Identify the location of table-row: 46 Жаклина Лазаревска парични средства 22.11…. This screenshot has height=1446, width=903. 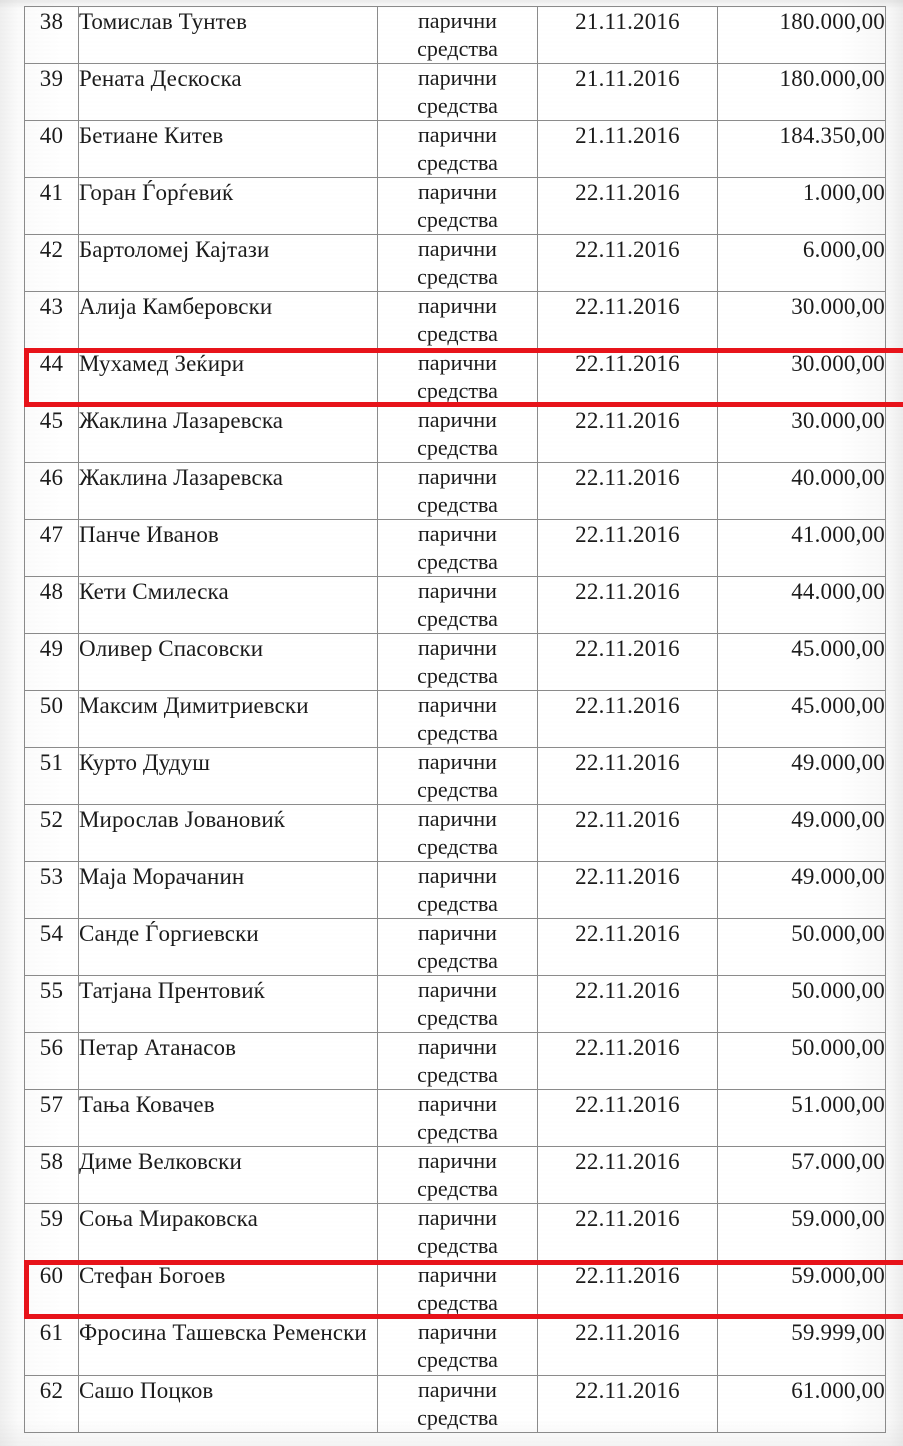
(455, 491).